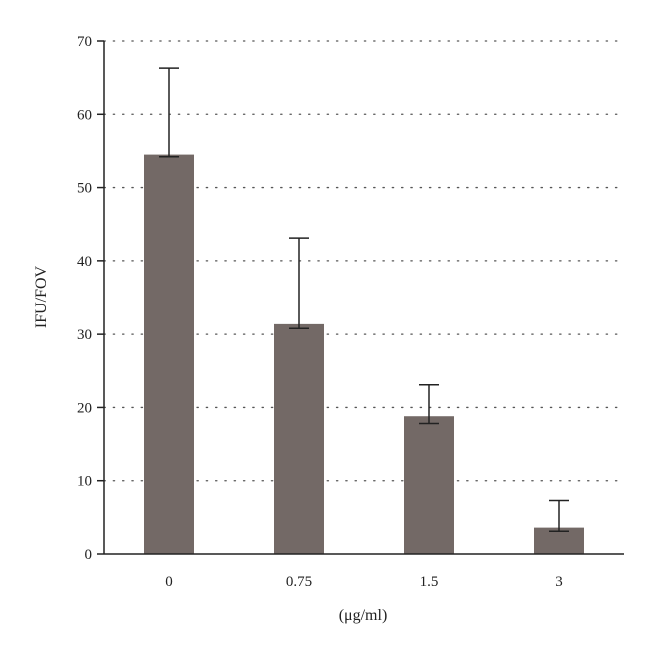  What do you see at coordinates (41, 296) in the screenshot?
I see `y-axis-title: IFU/FOV` at bounding box center [41, 296].